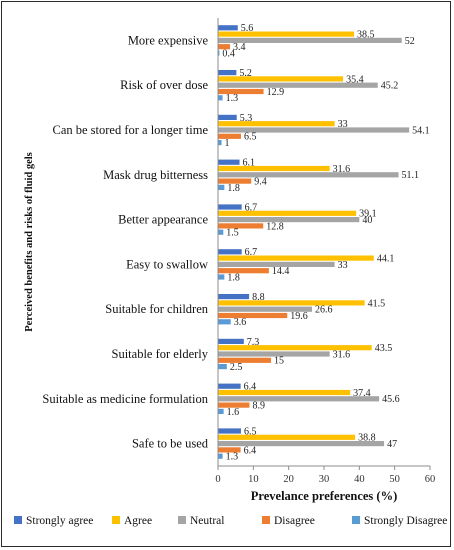 The height and width of the screenshot is (550, 454). What do you see at coordinates (362, 393) in the screenshot?
I see `data-label: 37.4` at bounding box center [362, 393].